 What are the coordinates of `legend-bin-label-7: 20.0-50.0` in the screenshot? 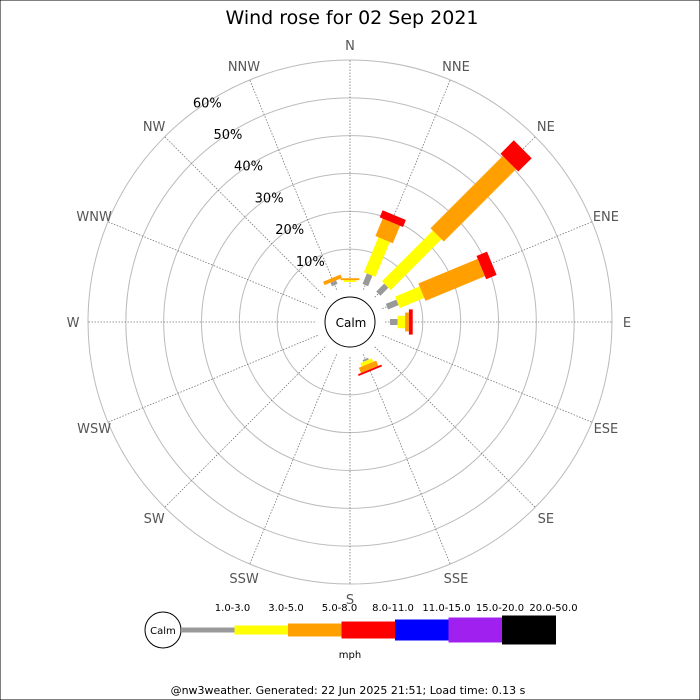 It's located at (553, 608).